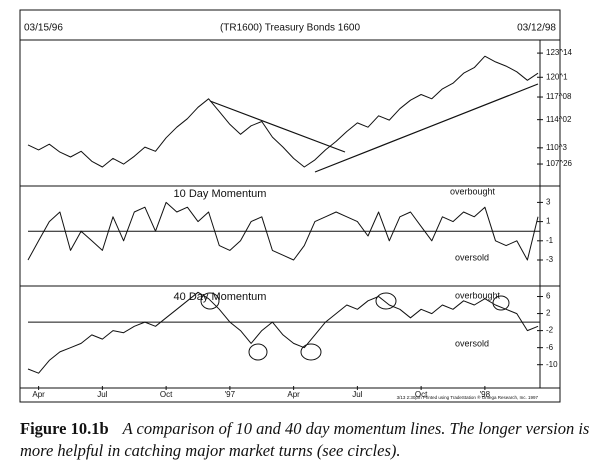  What do you see at coordinates (550, 347) in the screenshot?
I see `y-tick-label: -6` at bounding box center [550, 347].